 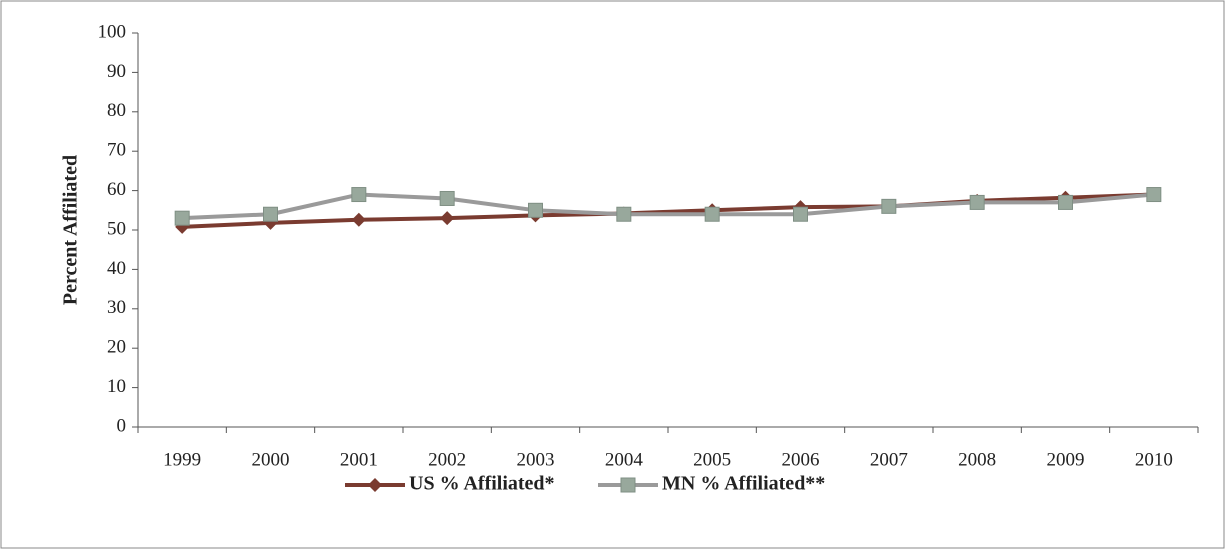 What do you see at coordinates (182, 459) in the screenshot?
I see `x-tick-label: 1999` at bounding box center [182, 459].